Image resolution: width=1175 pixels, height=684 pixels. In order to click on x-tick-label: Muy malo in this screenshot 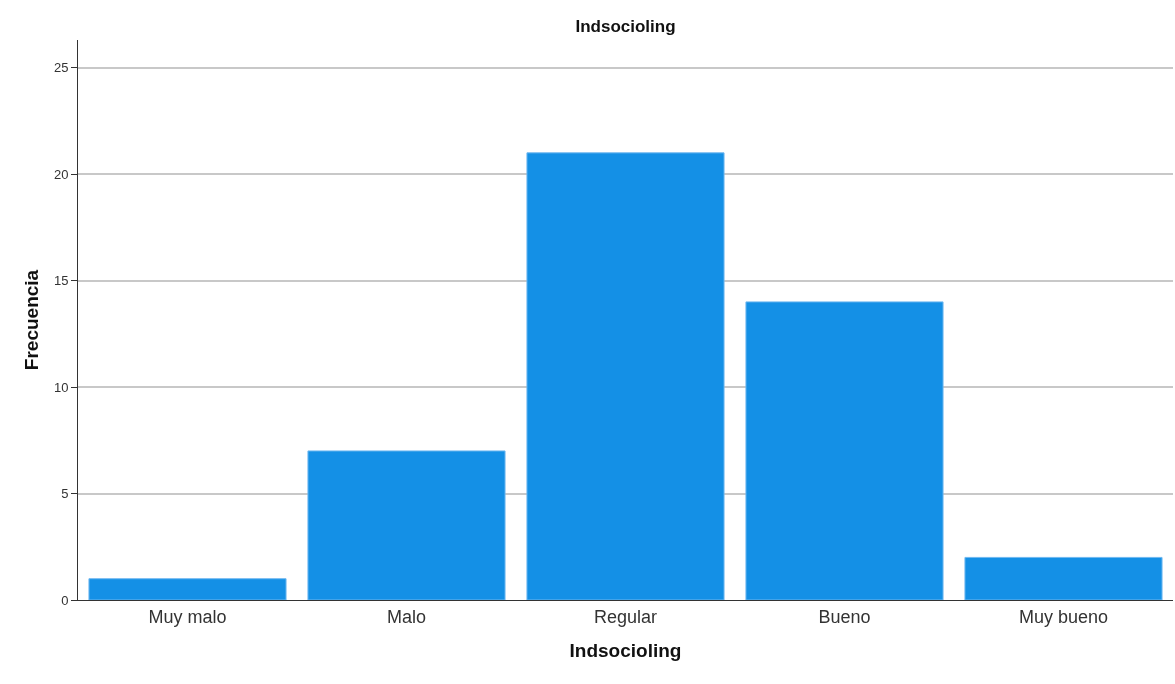, I will do `click(187, 616)`.